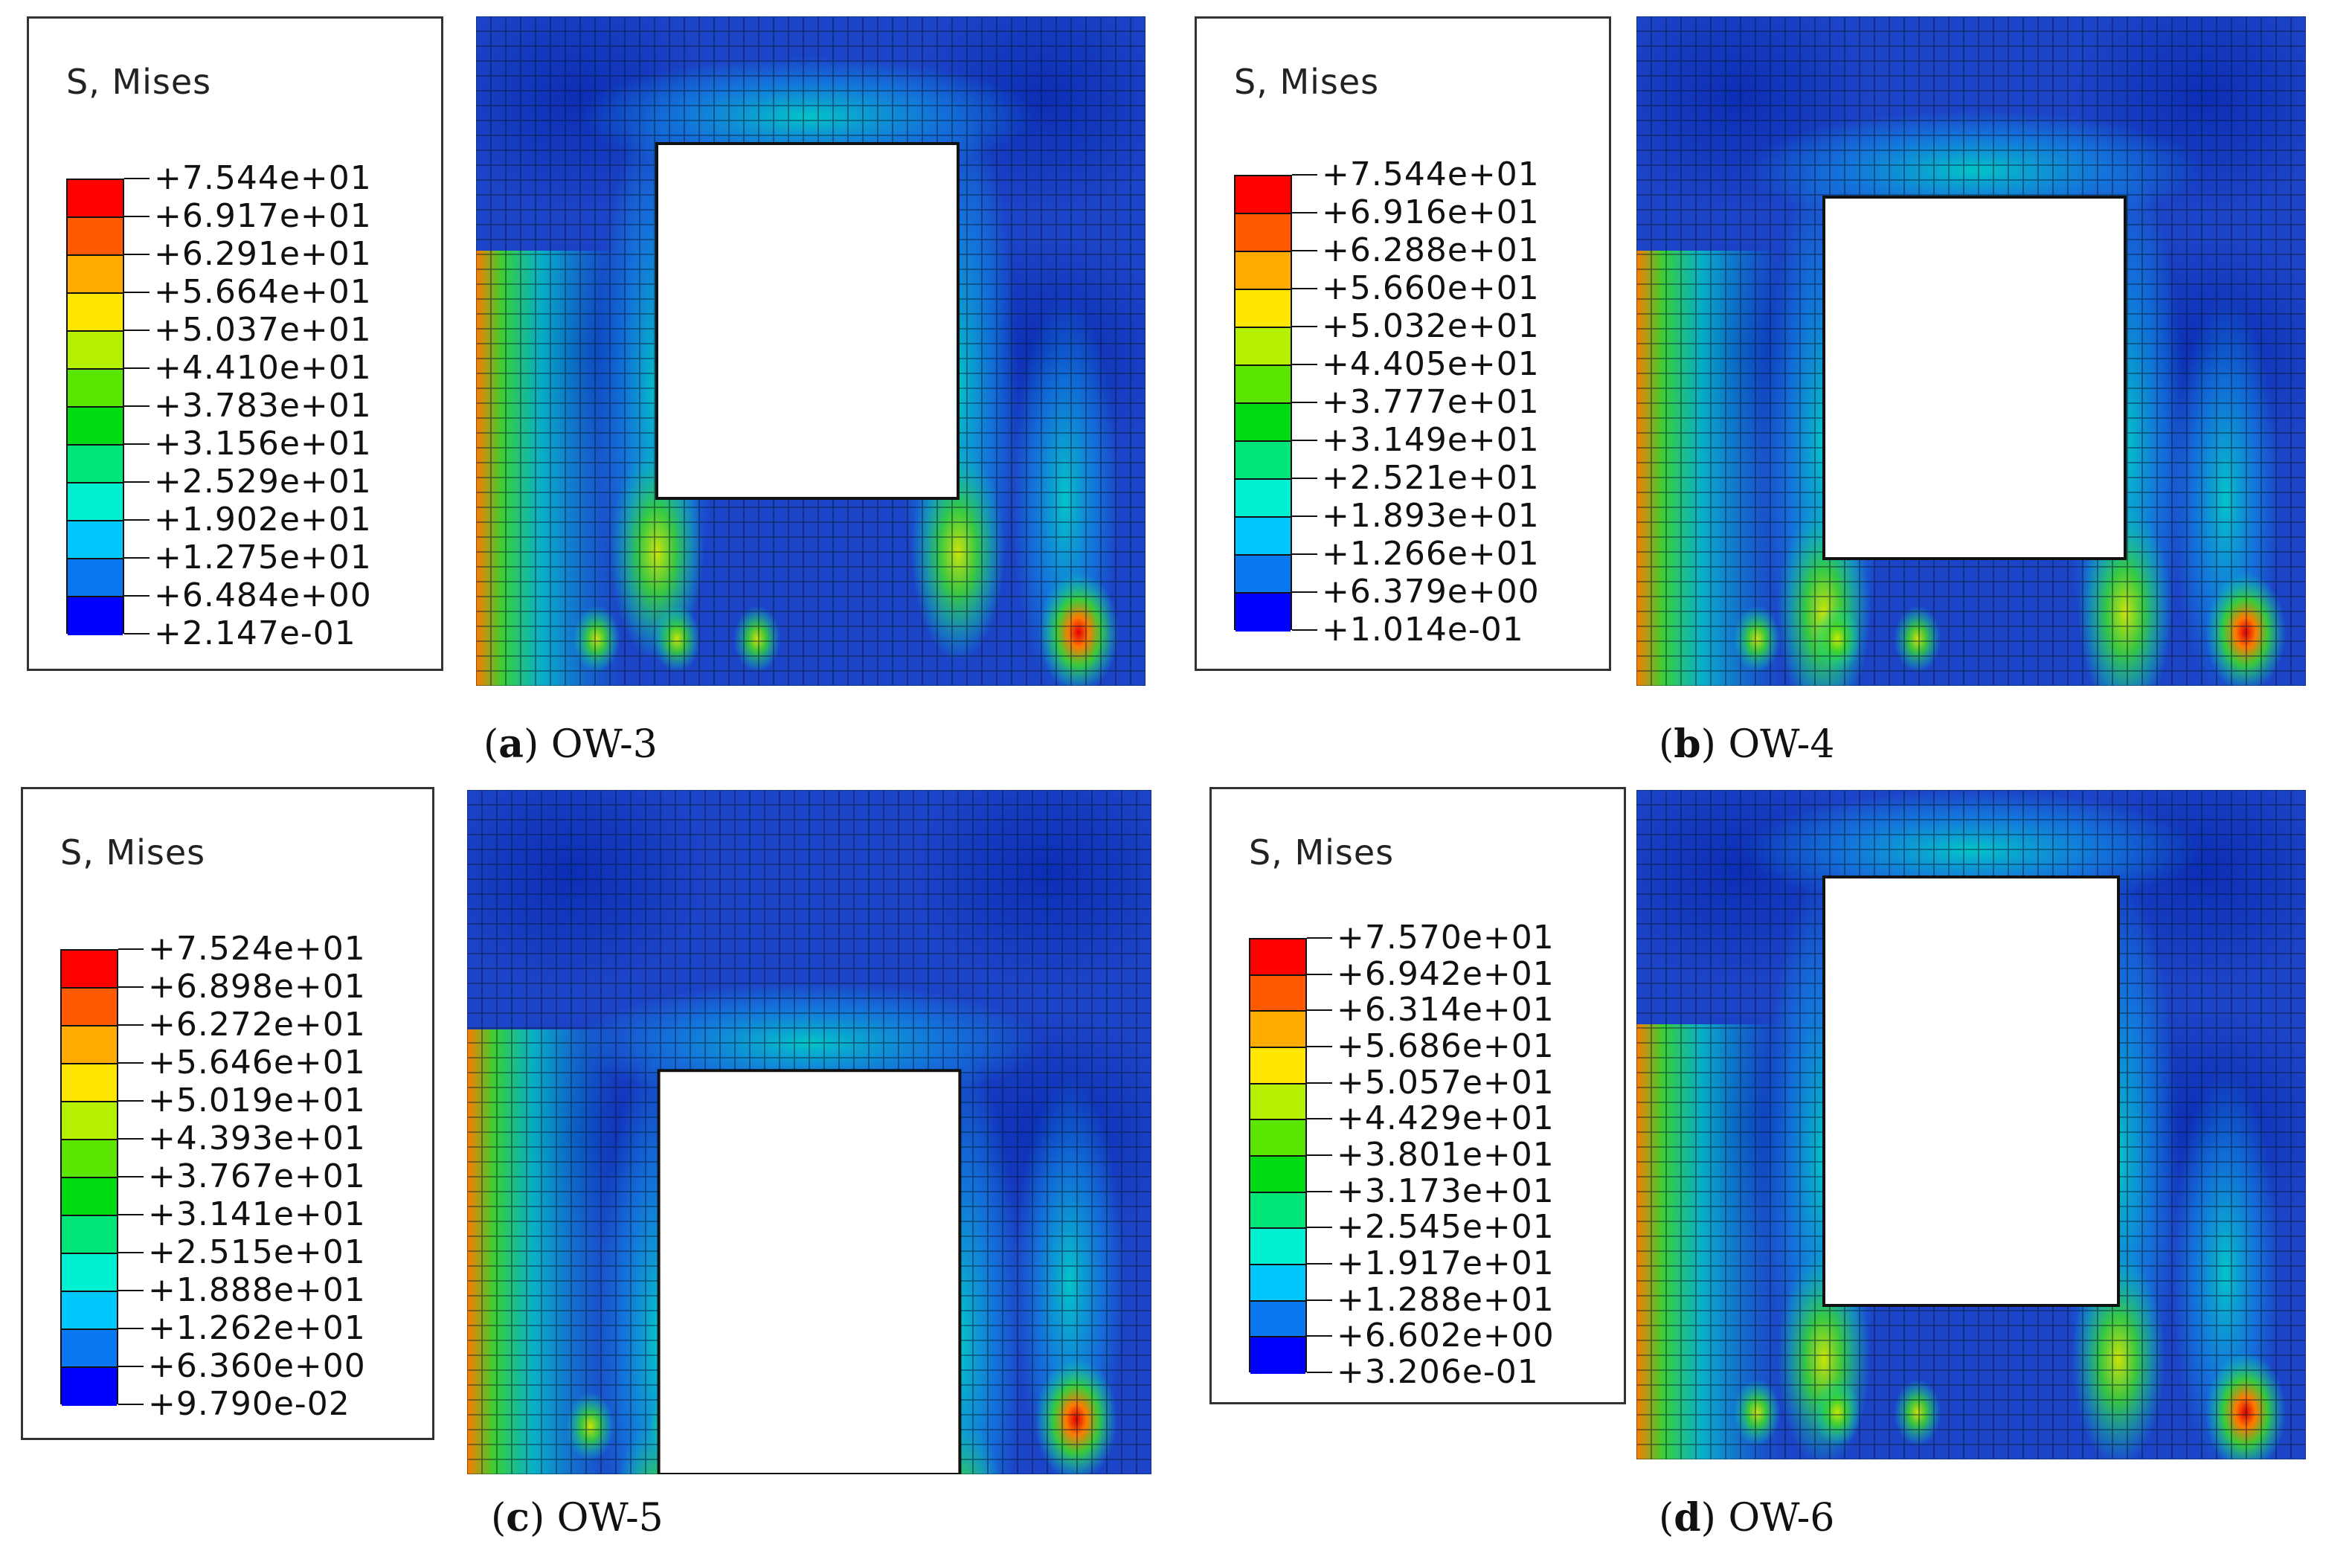 Image resolution: width=2349 pixels, height=1568 pixels. Describe the element at coordinates (518, 1517) in the screenshot. I see `caption-letter: c` at that location.